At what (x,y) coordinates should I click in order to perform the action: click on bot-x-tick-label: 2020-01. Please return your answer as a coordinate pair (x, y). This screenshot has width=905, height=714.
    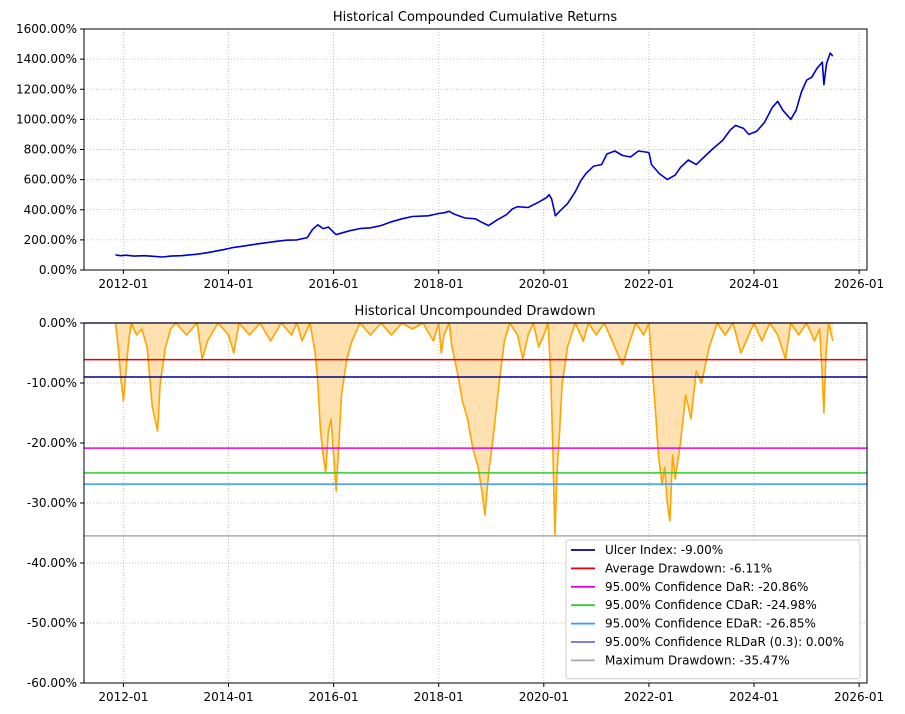
    Looking at the image, I should click on (544, 697).